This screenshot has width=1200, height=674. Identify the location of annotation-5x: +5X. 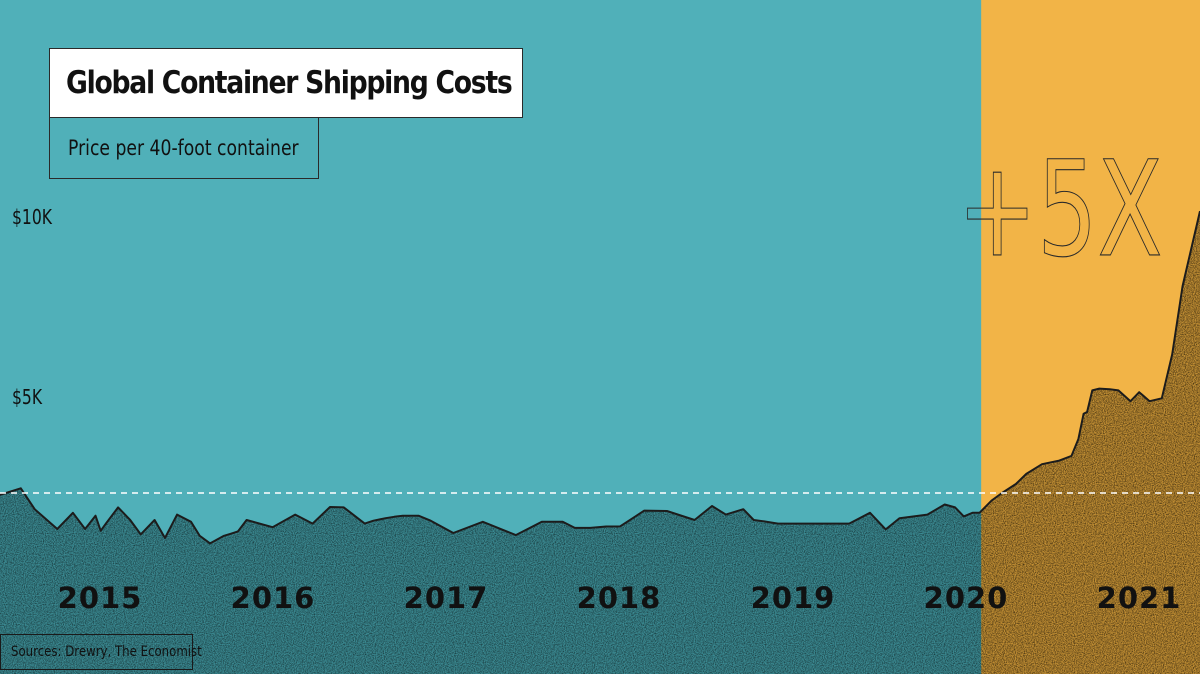
(1059, 210).